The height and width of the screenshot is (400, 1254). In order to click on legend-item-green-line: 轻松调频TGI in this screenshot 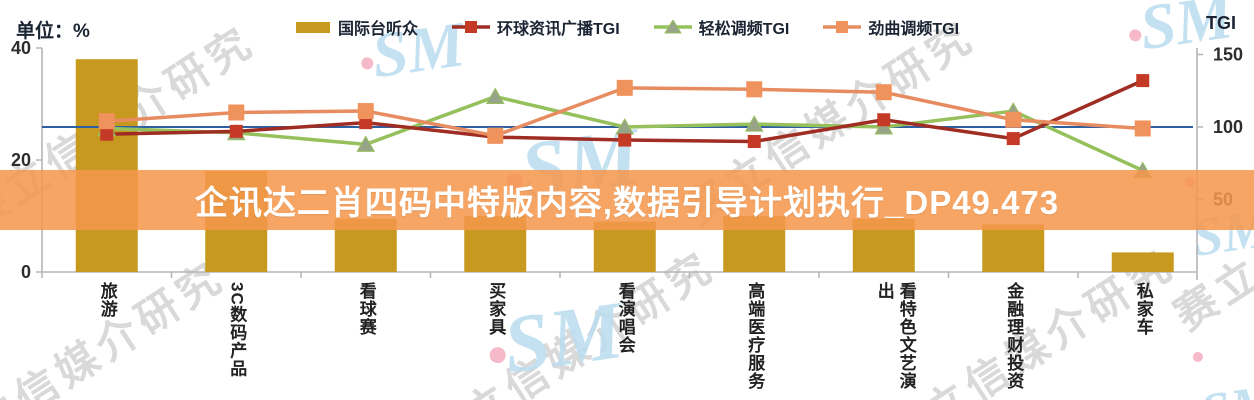, I will do `click(721, 27)`.